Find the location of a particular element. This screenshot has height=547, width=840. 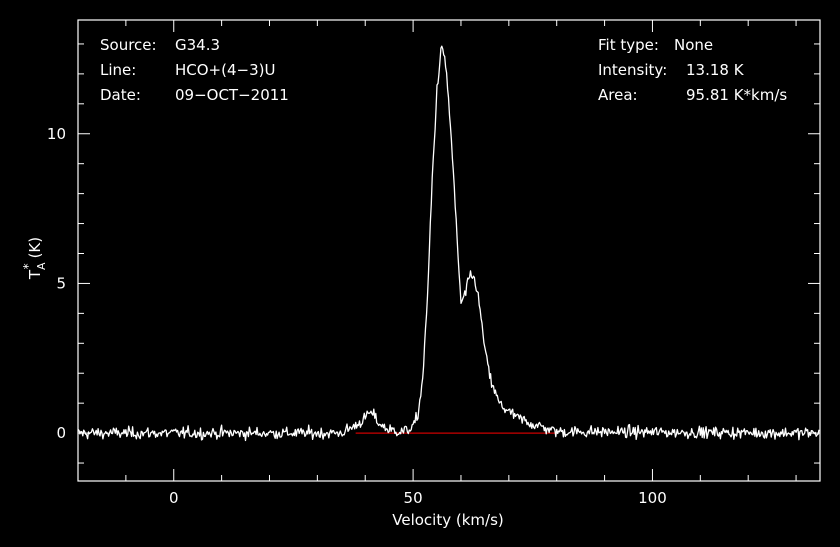

date-value: 09−OCT−2011 is located at coordinates (232, 95).